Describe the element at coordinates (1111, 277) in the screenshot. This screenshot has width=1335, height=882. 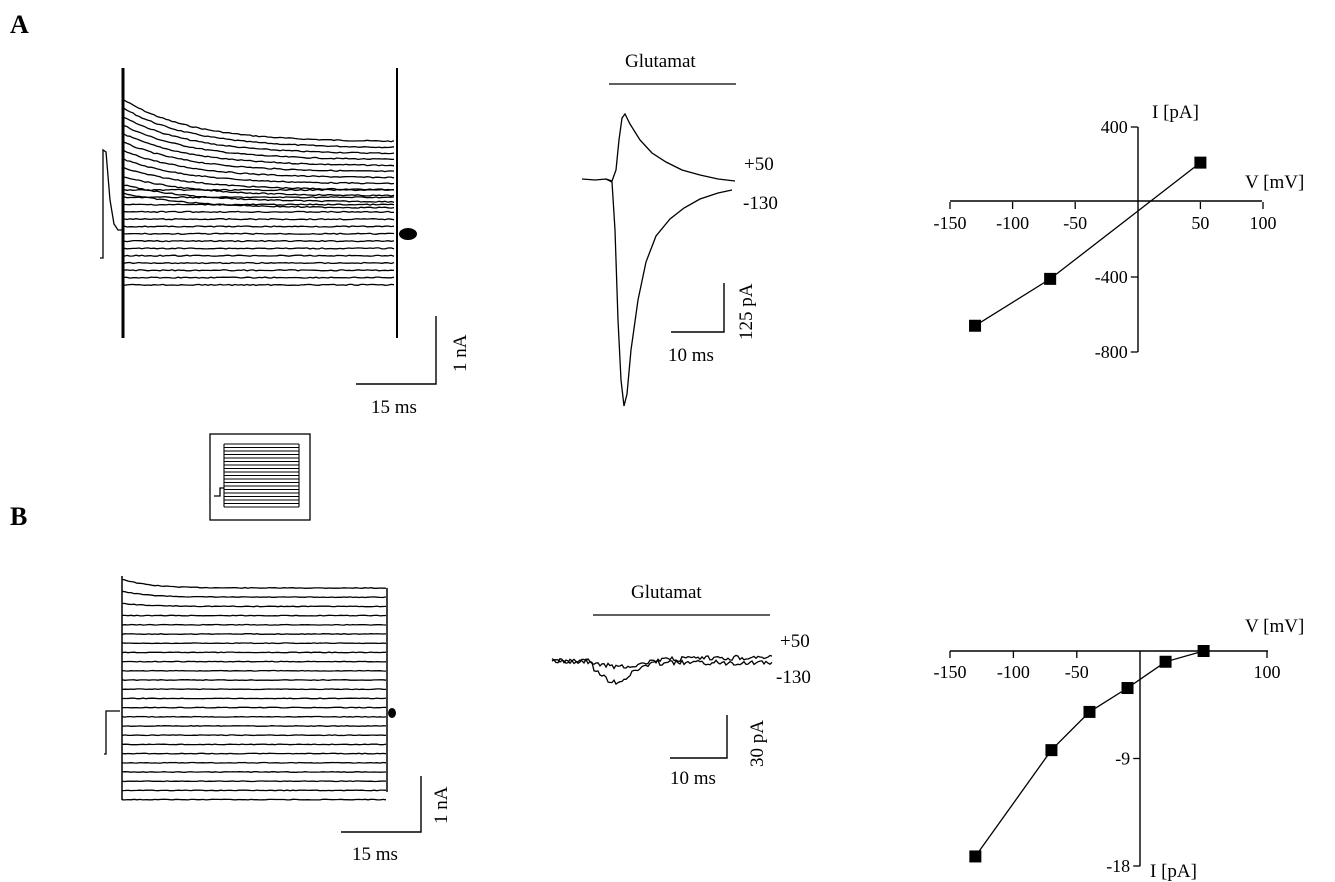
I see `y-tick-label: -400` at that location.